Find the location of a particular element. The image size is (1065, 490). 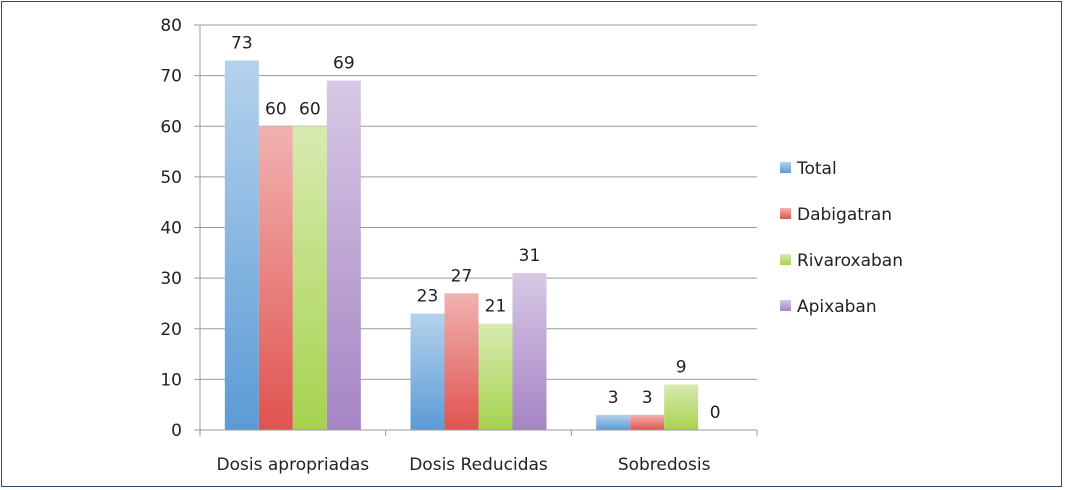

legend-swatch-apixaban is located at coordinates (785, 305).